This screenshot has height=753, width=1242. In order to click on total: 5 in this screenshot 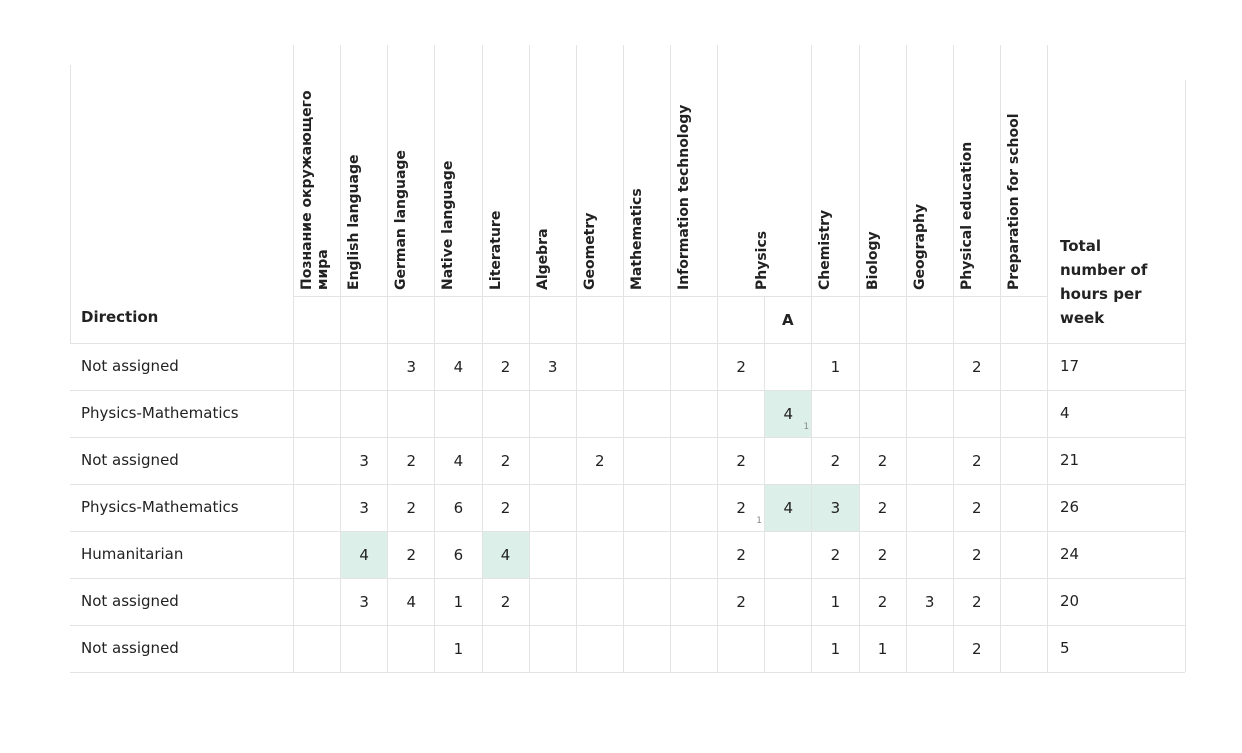, I will do `click(1065, 648)`.